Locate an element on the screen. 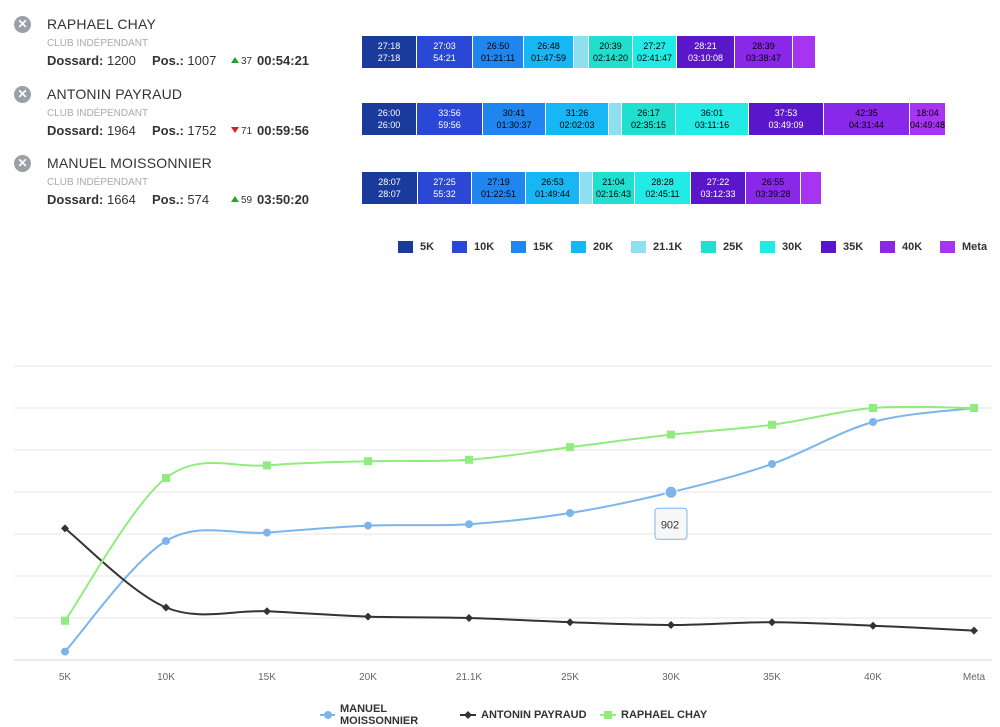 The width and height of the screenshot is (1000, 727). position: Pos.: 574 is located at coordinates (181, 199).